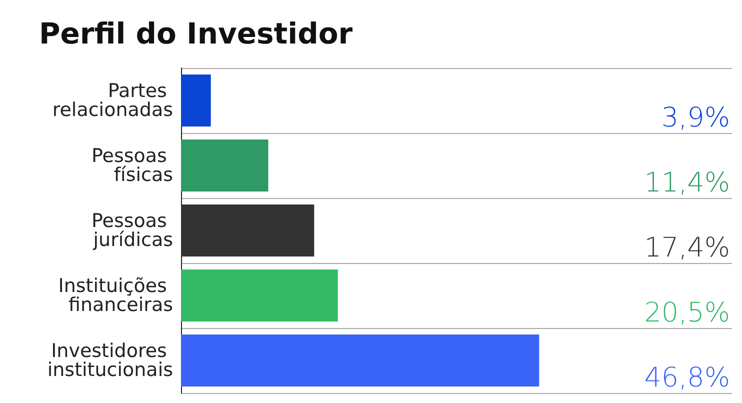 Image resolution: width=742 pixels, height=403 pixels. Describe the element at coordinates (196, 33) in the screenshot. I see `chart-title: Perfil do Investidor` at that location.